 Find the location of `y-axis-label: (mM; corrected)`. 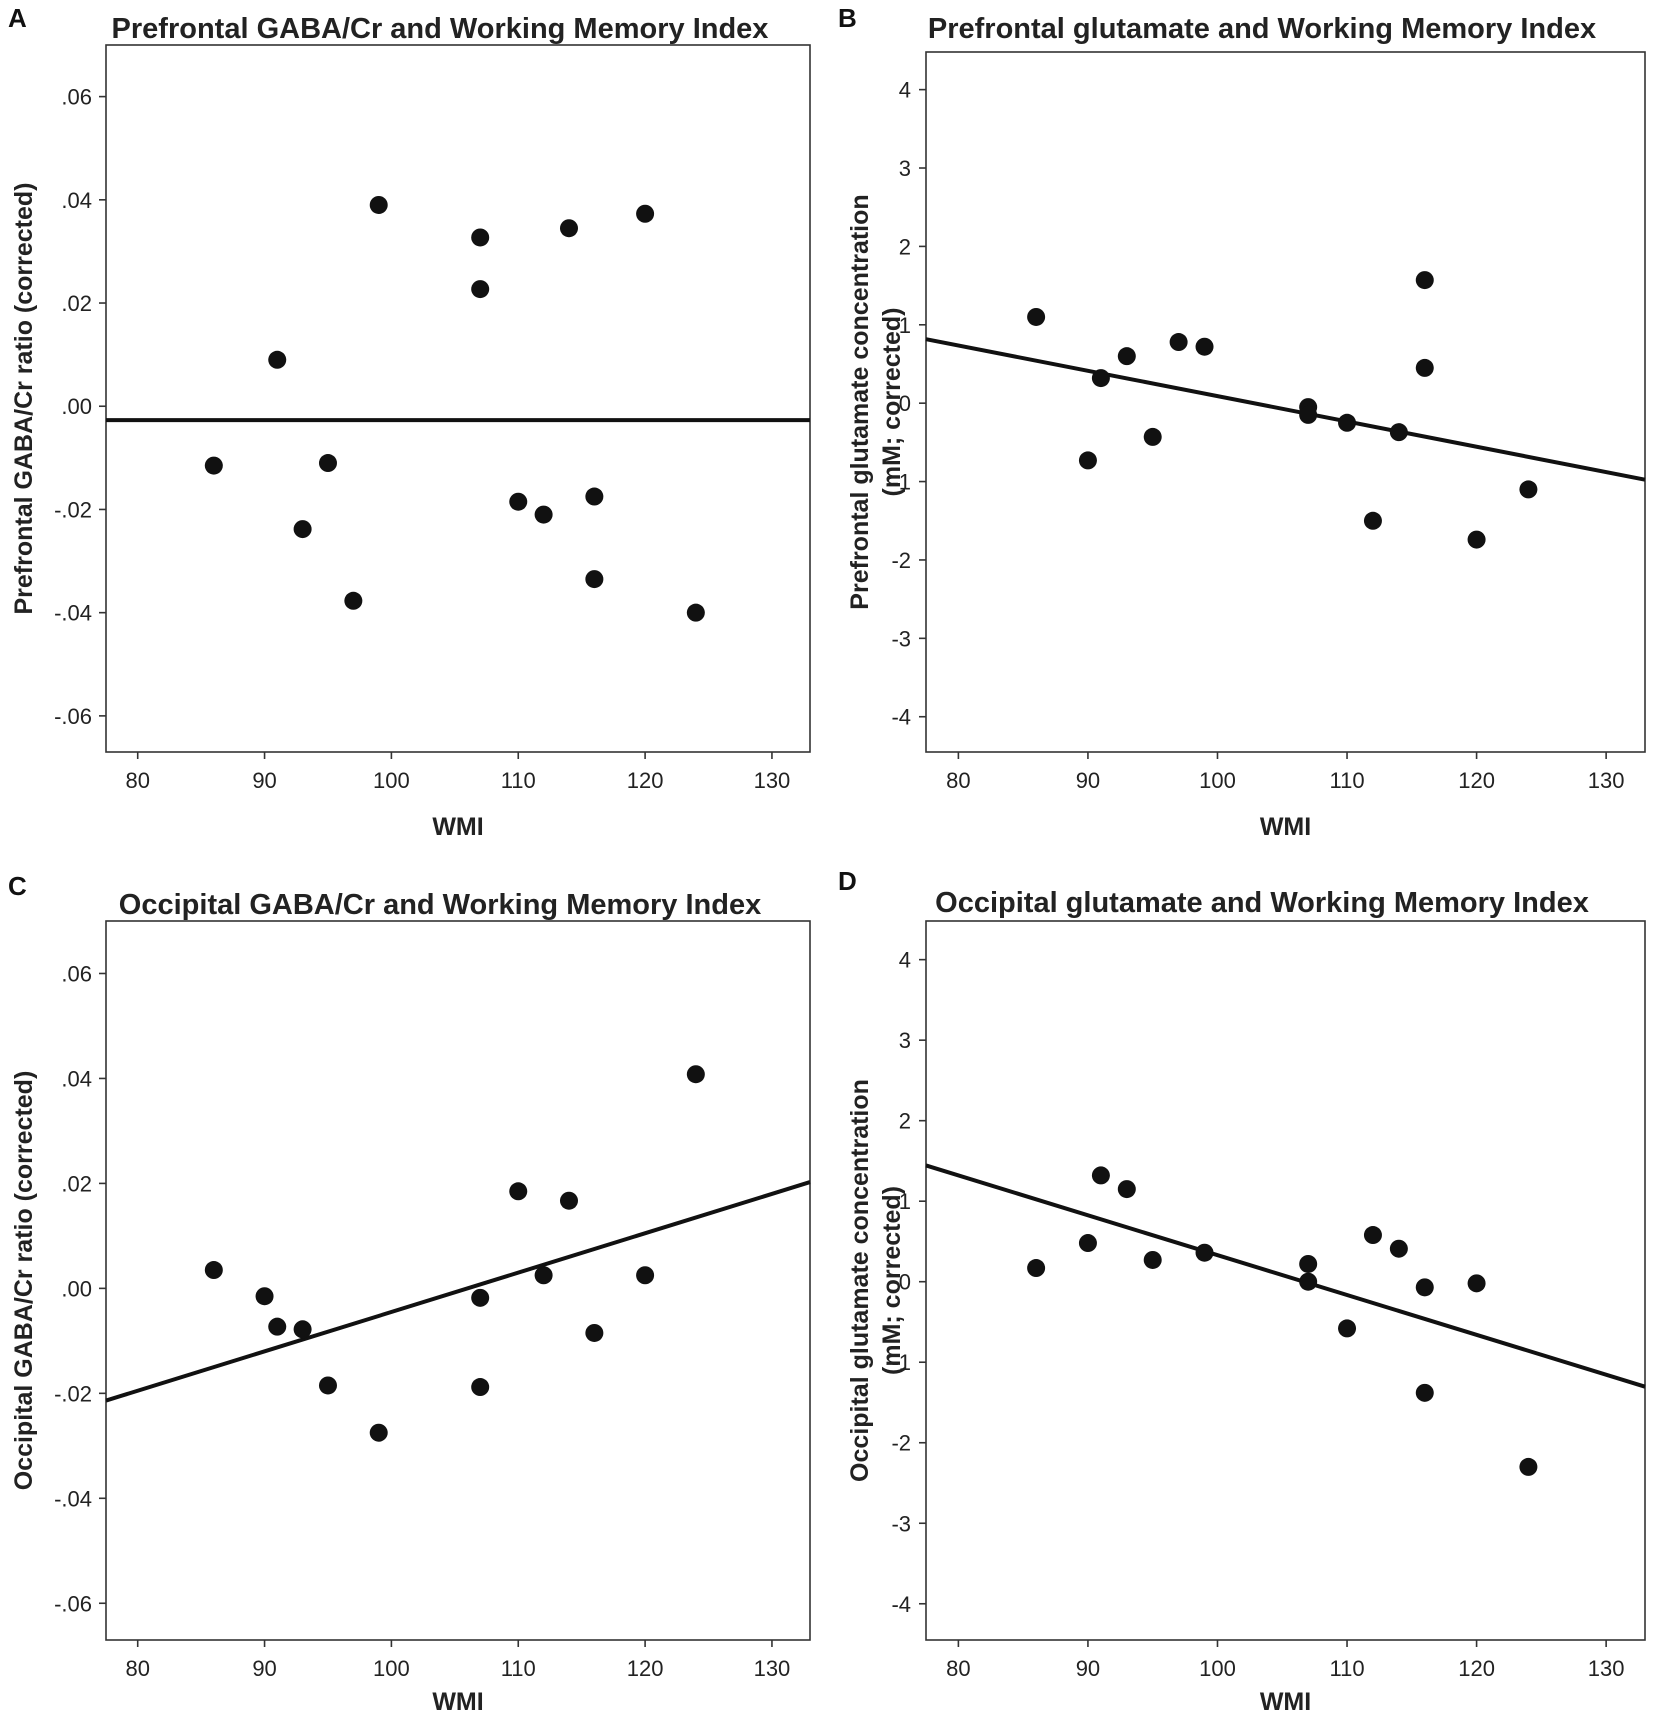

y-axis-label: (mM; corrected) is located at coordinates (892, 402).